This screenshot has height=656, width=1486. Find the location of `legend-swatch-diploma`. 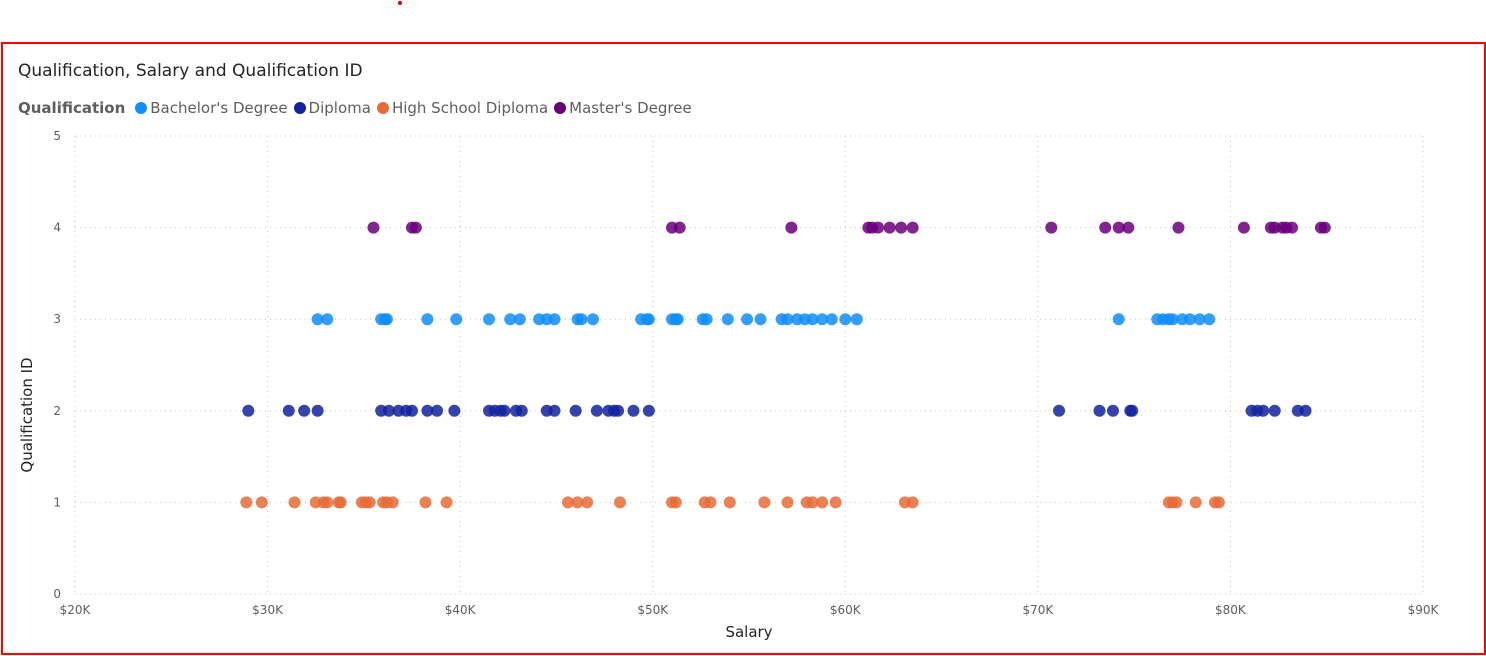

legend-swatch-diploma is located at coordinates (299, 108).